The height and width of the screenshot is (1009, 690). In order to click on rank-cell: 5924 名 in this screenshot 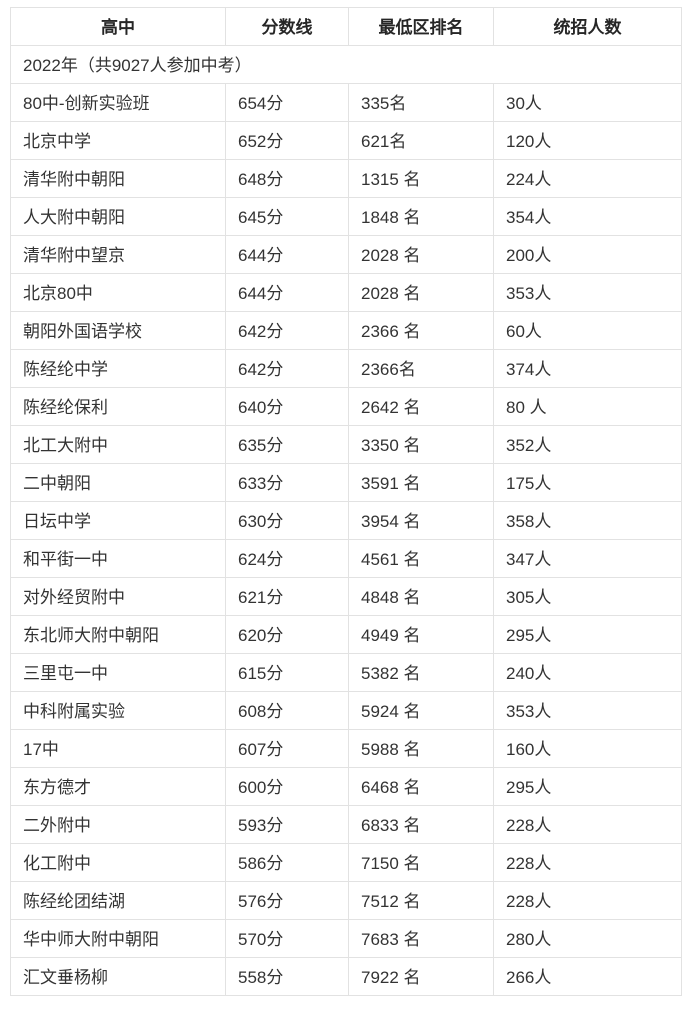, I will do `click(421, 710)`.